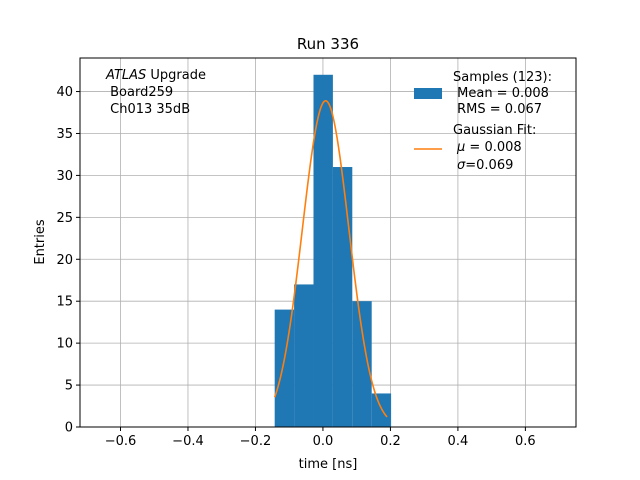 The width and height of the screenshot is (640, 480). I want to click on y-tick-label: 15, so click(64, 302).